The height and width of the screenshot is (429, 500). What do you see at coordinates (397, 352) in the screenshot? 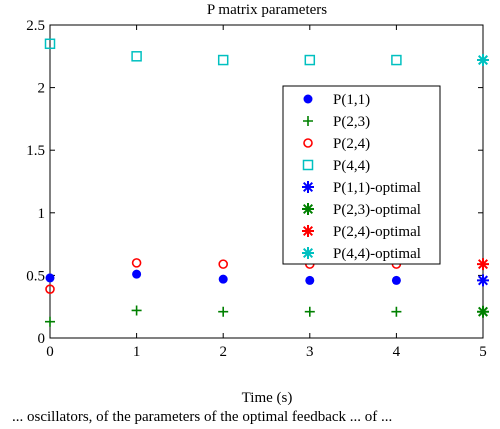
I see `x-tick-label: 4` at bounding box center [397, 352].